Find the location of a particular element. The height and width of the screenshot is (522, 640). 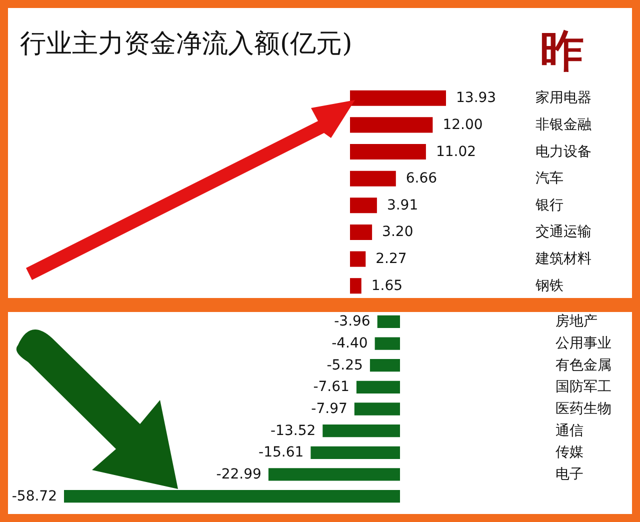

data-label: 3.20 is located at coordinates (398, 232).